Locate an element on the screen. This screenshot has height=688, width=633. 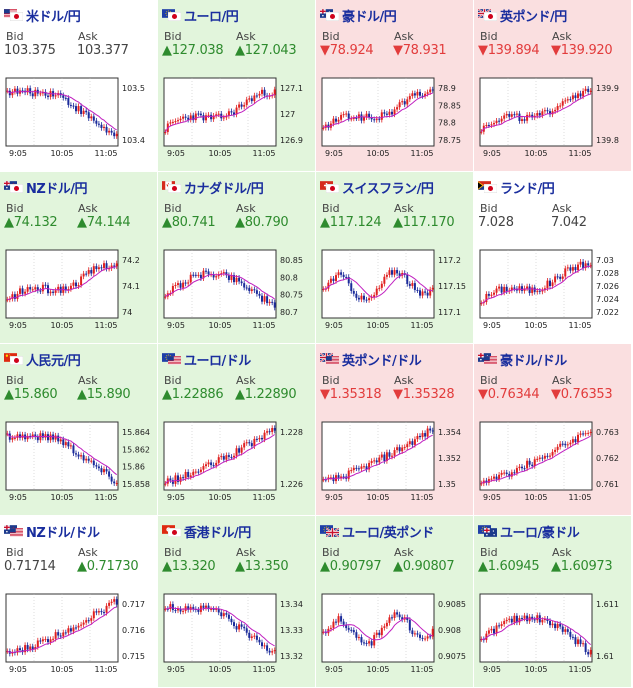
currency-pair-name: ユーロ/円 is located at coordinates (211, 17).